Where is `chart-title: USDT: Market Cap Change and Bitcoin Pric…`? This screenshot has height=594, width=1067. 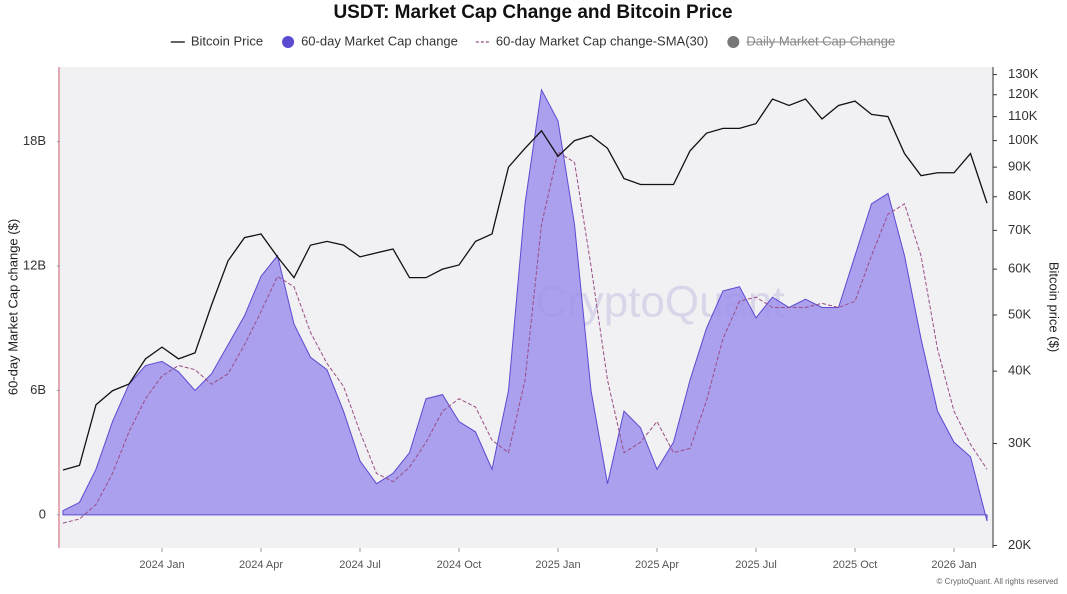 chart-title: USDT: Market Cap Change and Bitcoin Pric… is located at coordinates (532, 12).